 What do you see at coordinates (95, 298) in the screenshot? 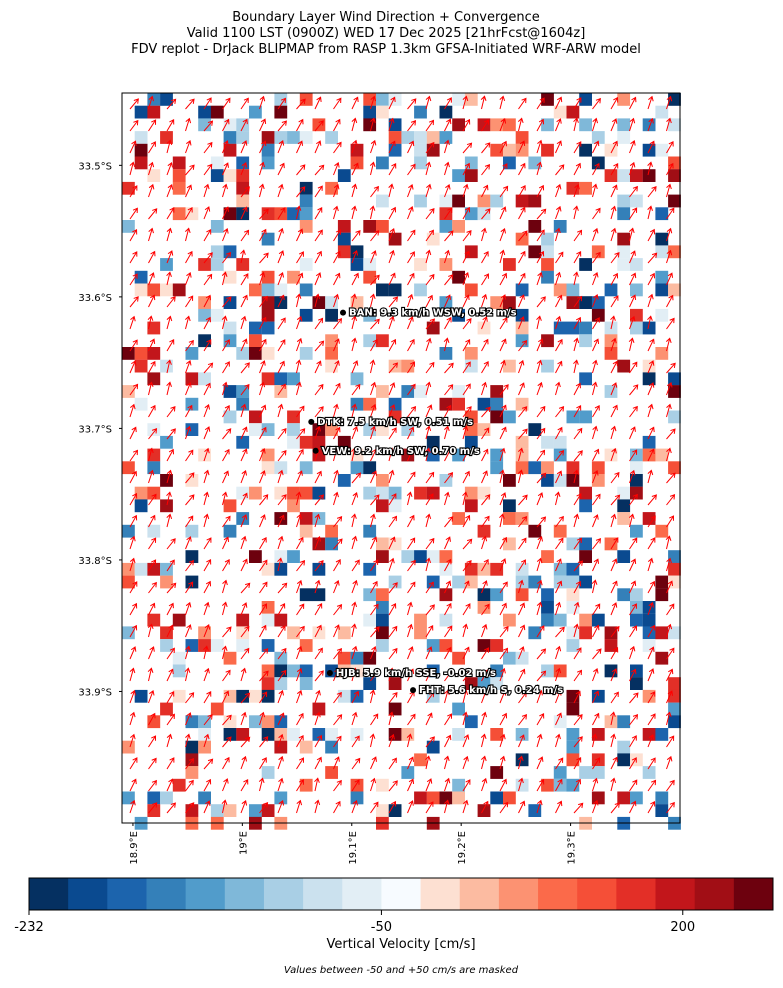
I see `y-tick-label: 33.6°S` at bounding box center [95, 298].